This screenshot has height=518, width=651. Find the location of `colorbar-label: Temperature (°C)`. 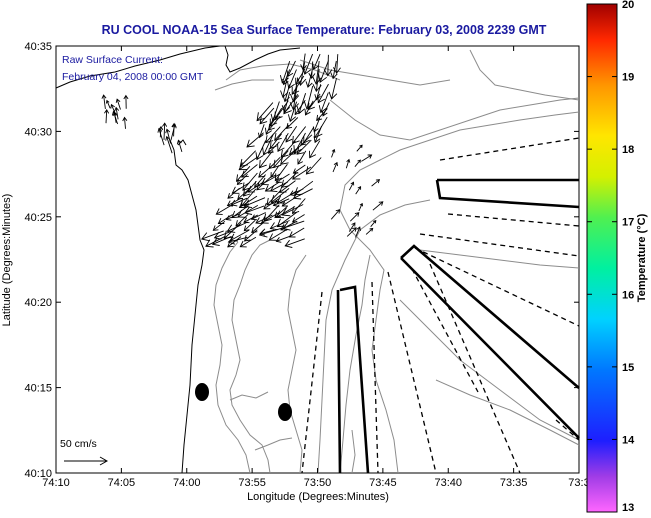

colorbar-label: Temperature (°C) is located at coordinates (642, 257).